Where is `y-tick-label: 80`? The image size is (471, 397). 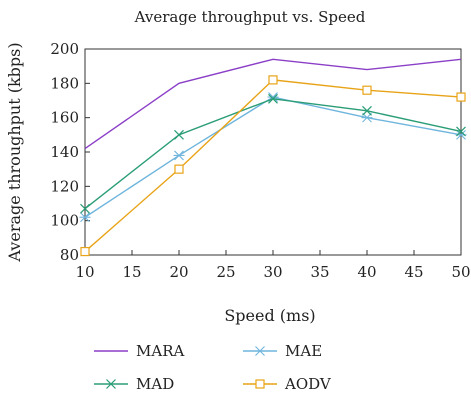
y-tick-label: 80 is located at coordinates (69, 255).